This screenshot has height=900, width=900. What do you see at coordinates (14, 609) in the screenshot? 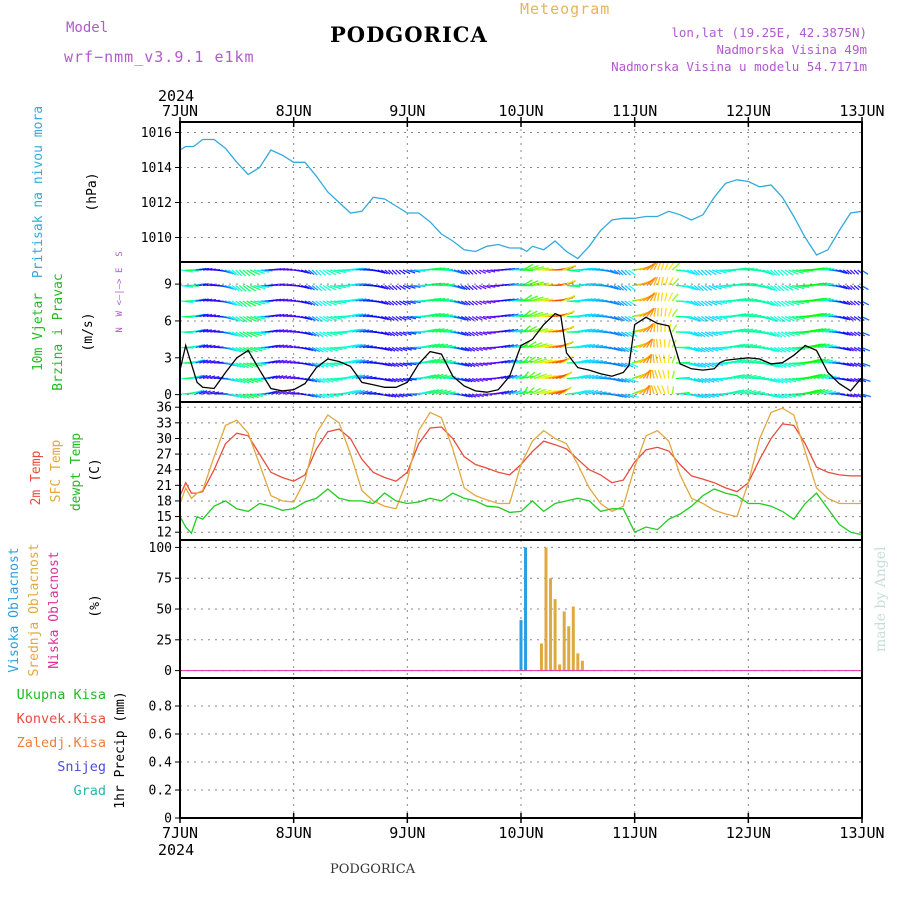
I see `high-cloud-axis-label: Visoka Oblacnost` at bounding box center [14, 609].